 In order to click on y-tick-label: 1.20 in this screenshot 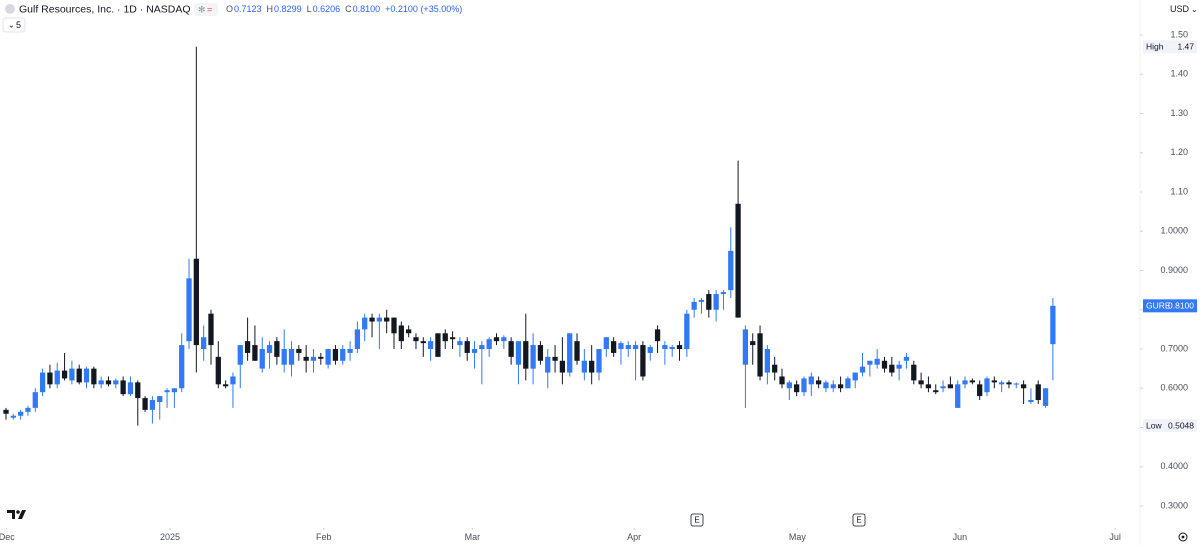, I will do `click(1179, 152)`.